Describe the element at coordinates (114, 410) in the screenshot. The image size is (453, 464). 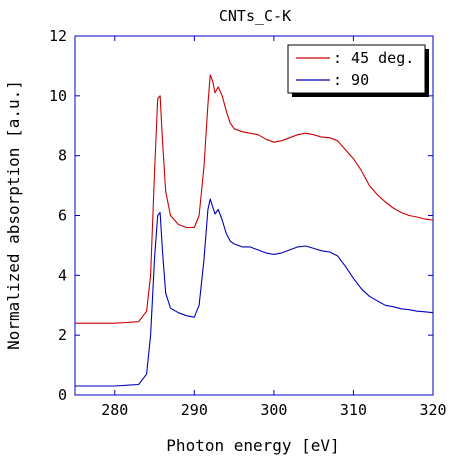
I see `x-tick-label: 280` at that location.